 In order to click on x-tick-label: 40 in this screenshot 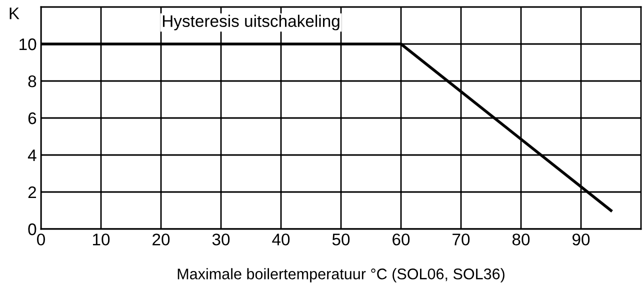, I will do `click(281, 240)`.